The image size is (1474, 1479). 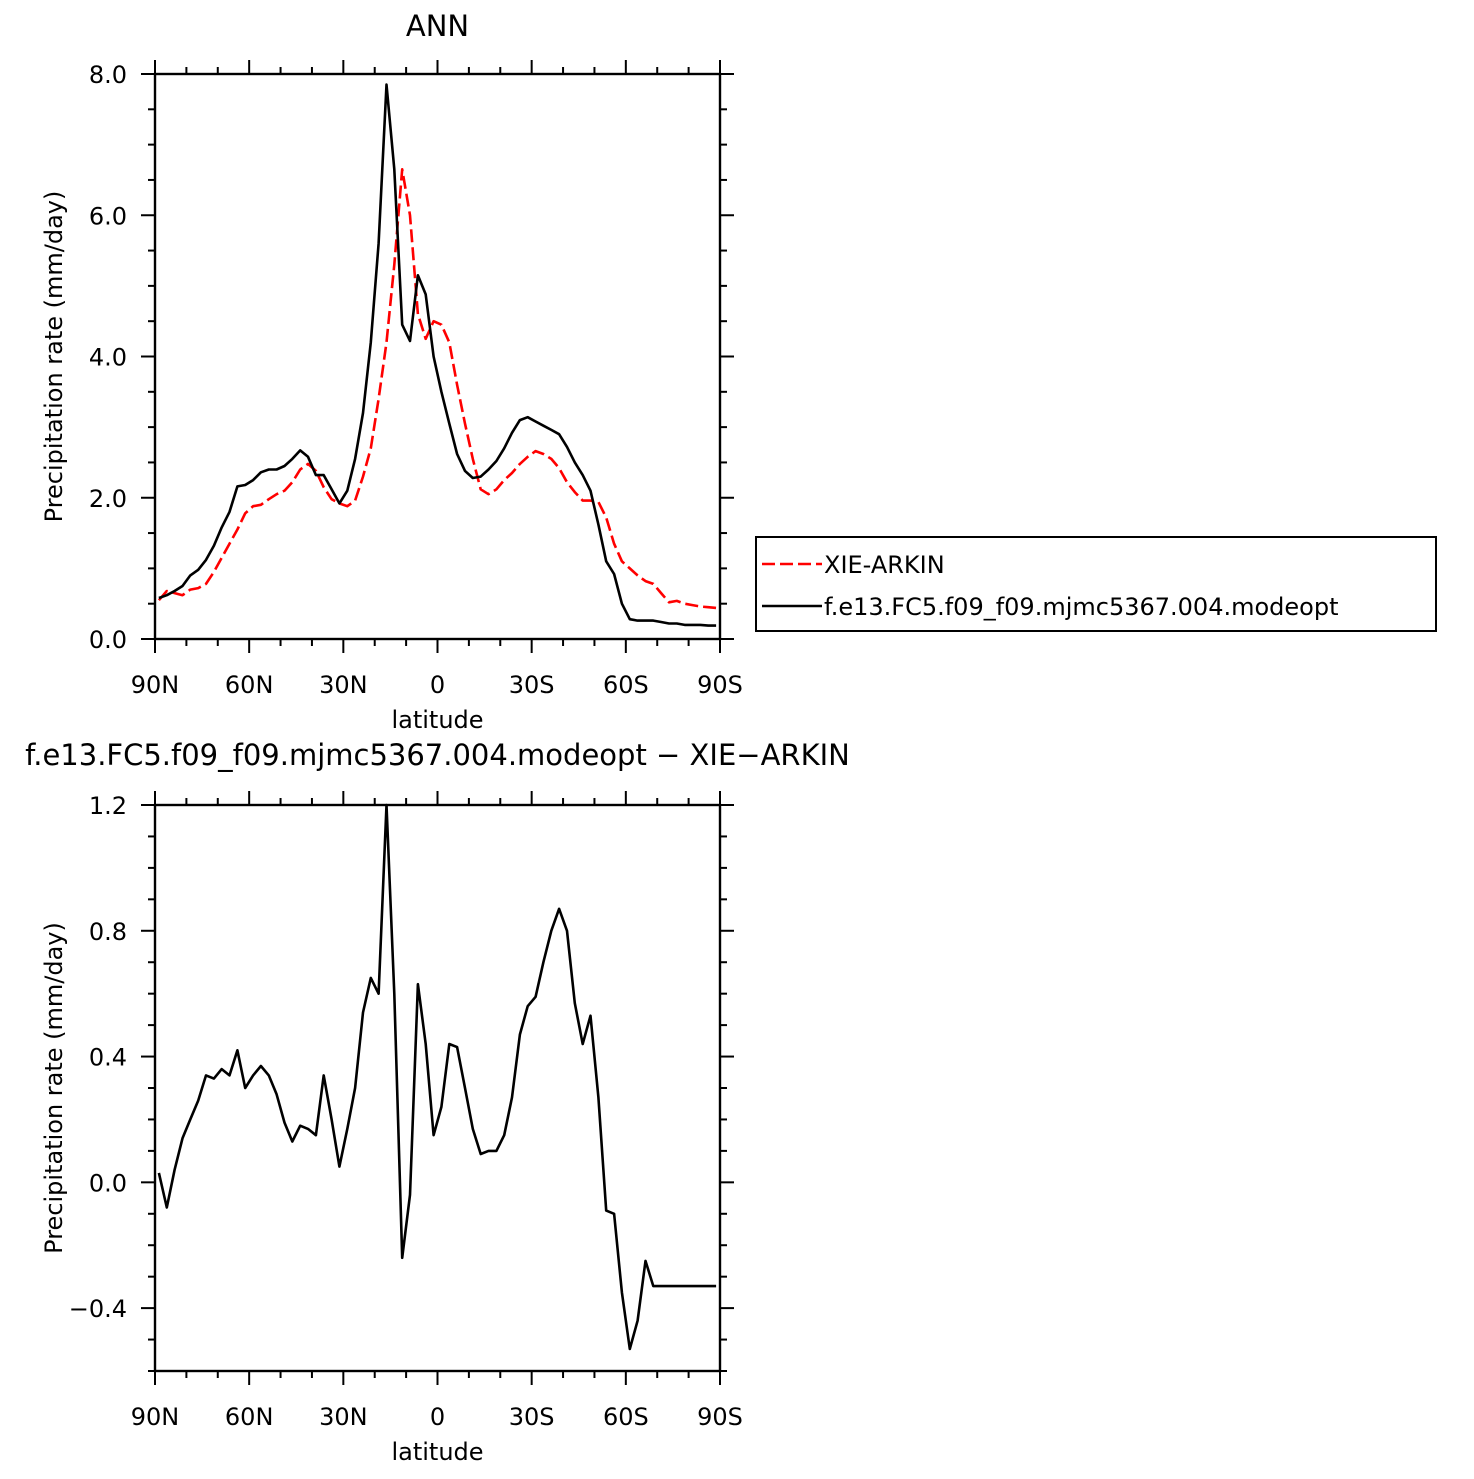 What do you see at coordinates (98, 1309) in the screenshot?
I see `y-tick-label: −0.4` at bounding box center [98, 1309].